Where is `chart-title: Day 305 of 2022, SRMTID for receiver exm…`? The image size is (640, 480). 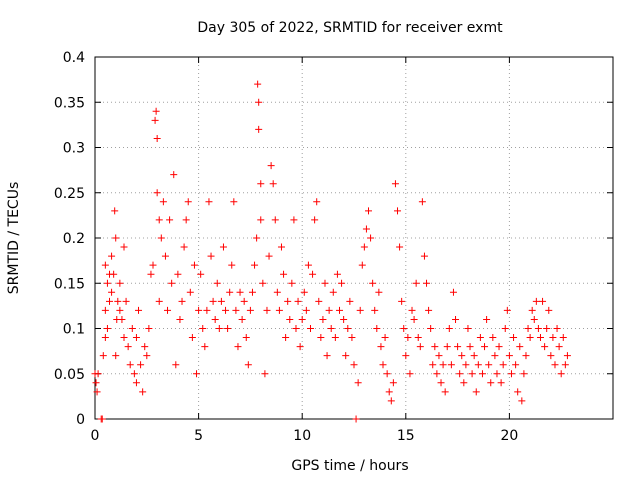
chart-title: Day 305 of 2022, SRMTID for receiver exm… is located at coordinates (350, 28).